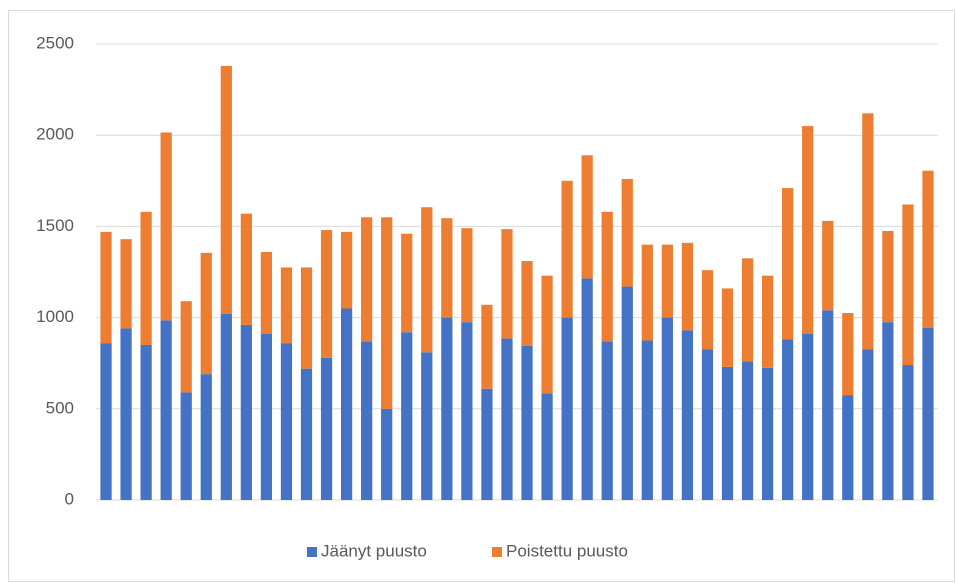 The width and height of the screenshot is (956, 583). What do you see at coordinates (60, 407) in the screenshot?
I see `y-tick-label: 500` at bounding box center [60, 407].